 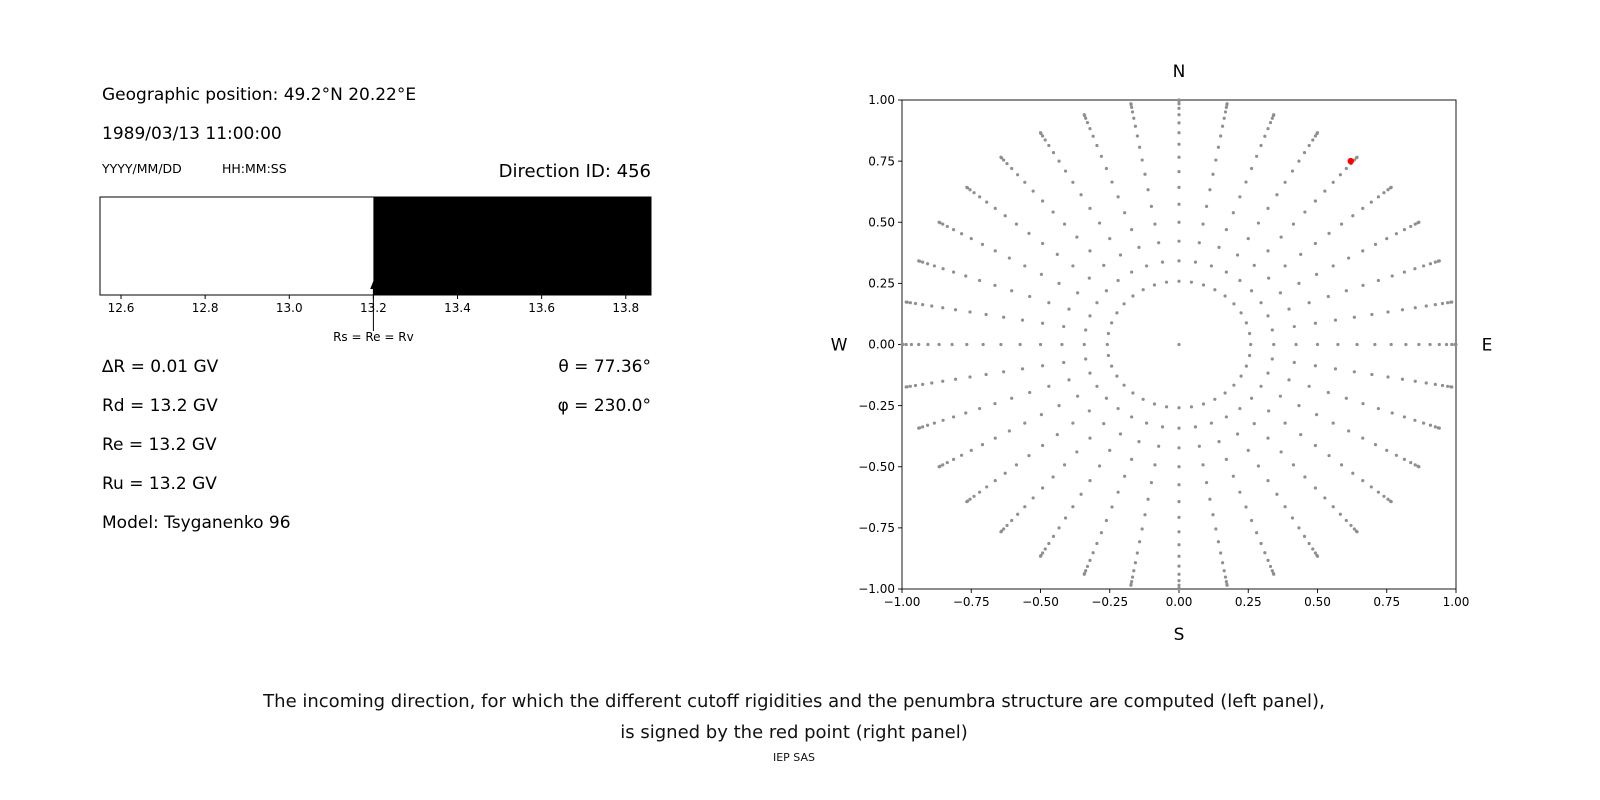 What do you see at coordinates (205, 308) in the screenshot?
I see `svg-text: 12.8` at bounding box center [205, 308].